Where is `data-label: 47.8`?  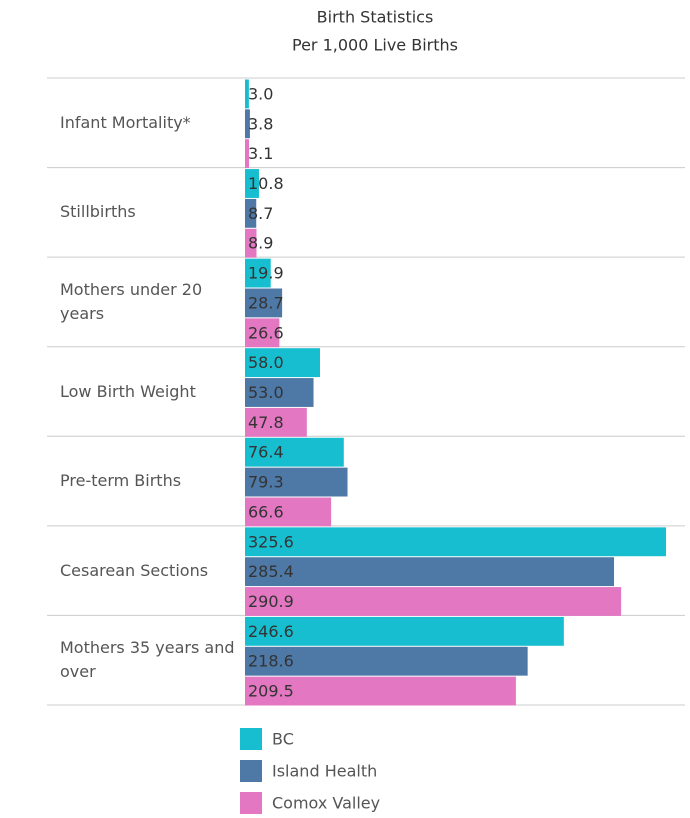 data-label: 47.8 is located at coordinates (266, 422).